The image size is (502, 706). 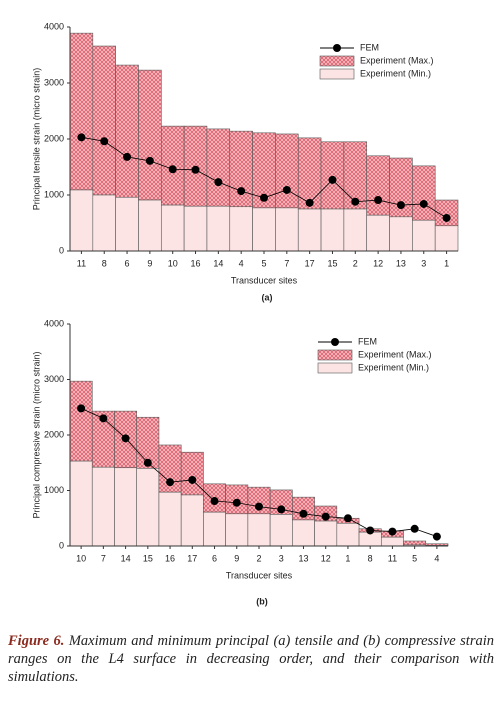 I want to click on y-axis-label: Principal tensile strain (micro strain), so click(x=36, y=139).